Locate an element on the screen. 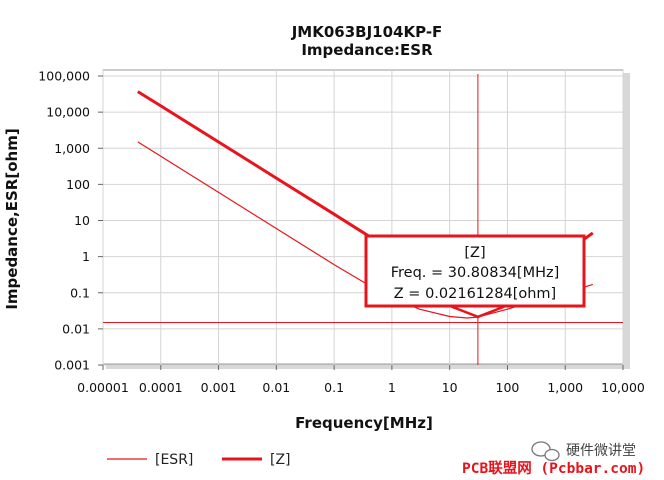 The width and height of the screenshot is (664, 480). tooltip-box is located at coordinates (475, 271).